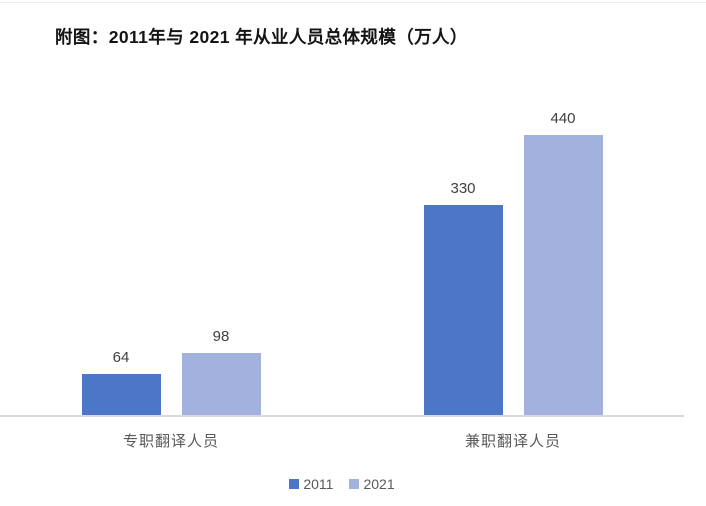 The height and width of the screenshot is (506, 706). What do you see at coordinates (261, 37) in the screenshot?
I see `chart-title: 附图：2011年与 2021 年从业人员总体规模（万人）` at bounding box center [261, 37].